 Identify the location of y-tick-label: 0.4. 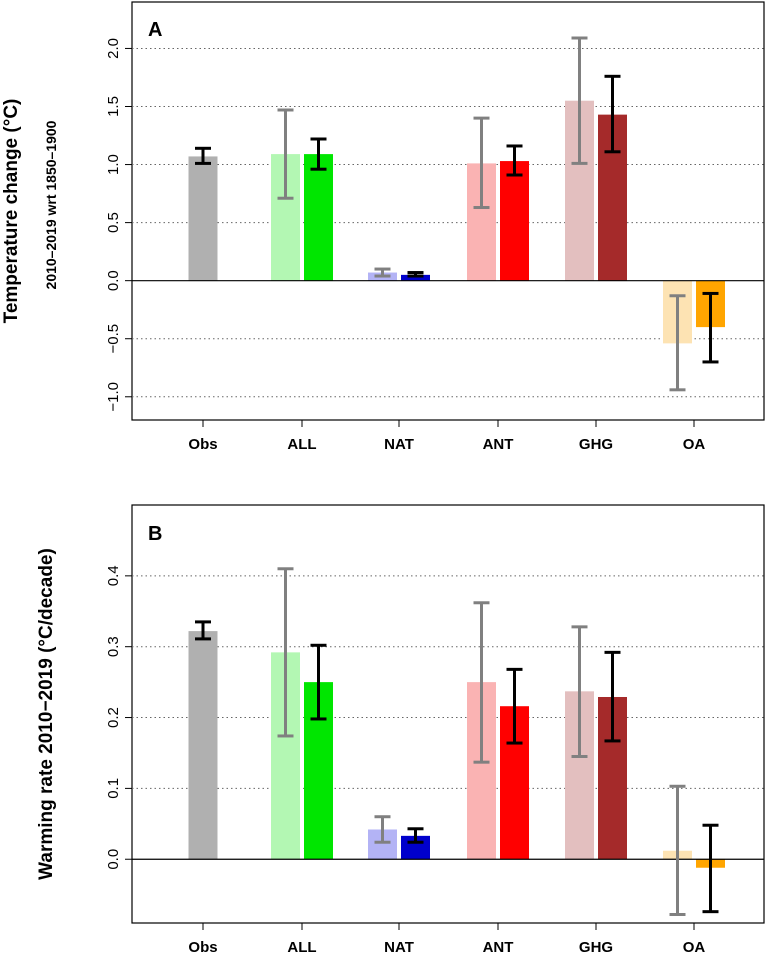
(113, 575).